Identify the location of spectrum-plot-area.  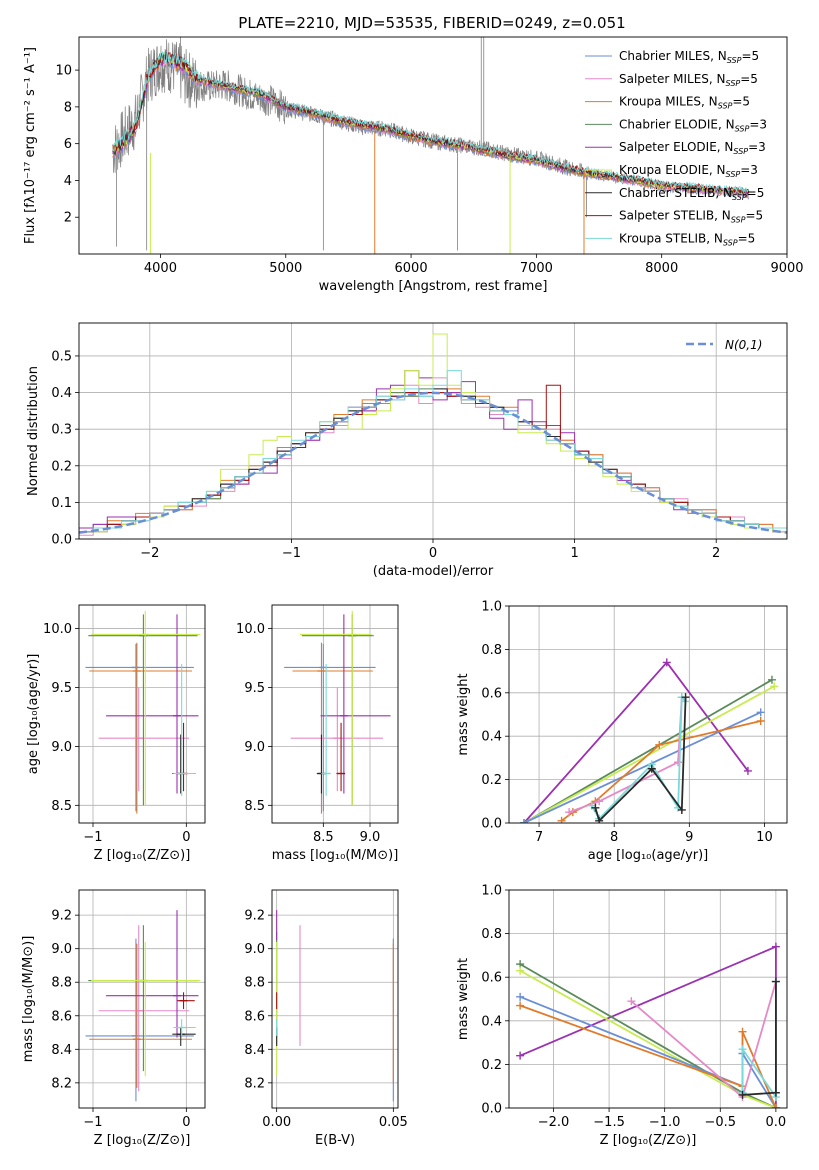
(431, 145).